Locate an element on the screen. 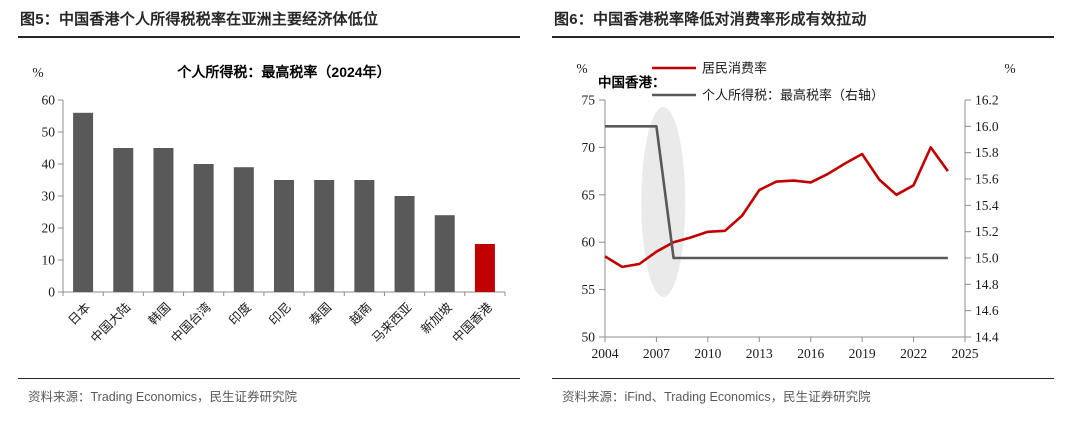  bar-中国香港 is located at coordinates (484, 268).